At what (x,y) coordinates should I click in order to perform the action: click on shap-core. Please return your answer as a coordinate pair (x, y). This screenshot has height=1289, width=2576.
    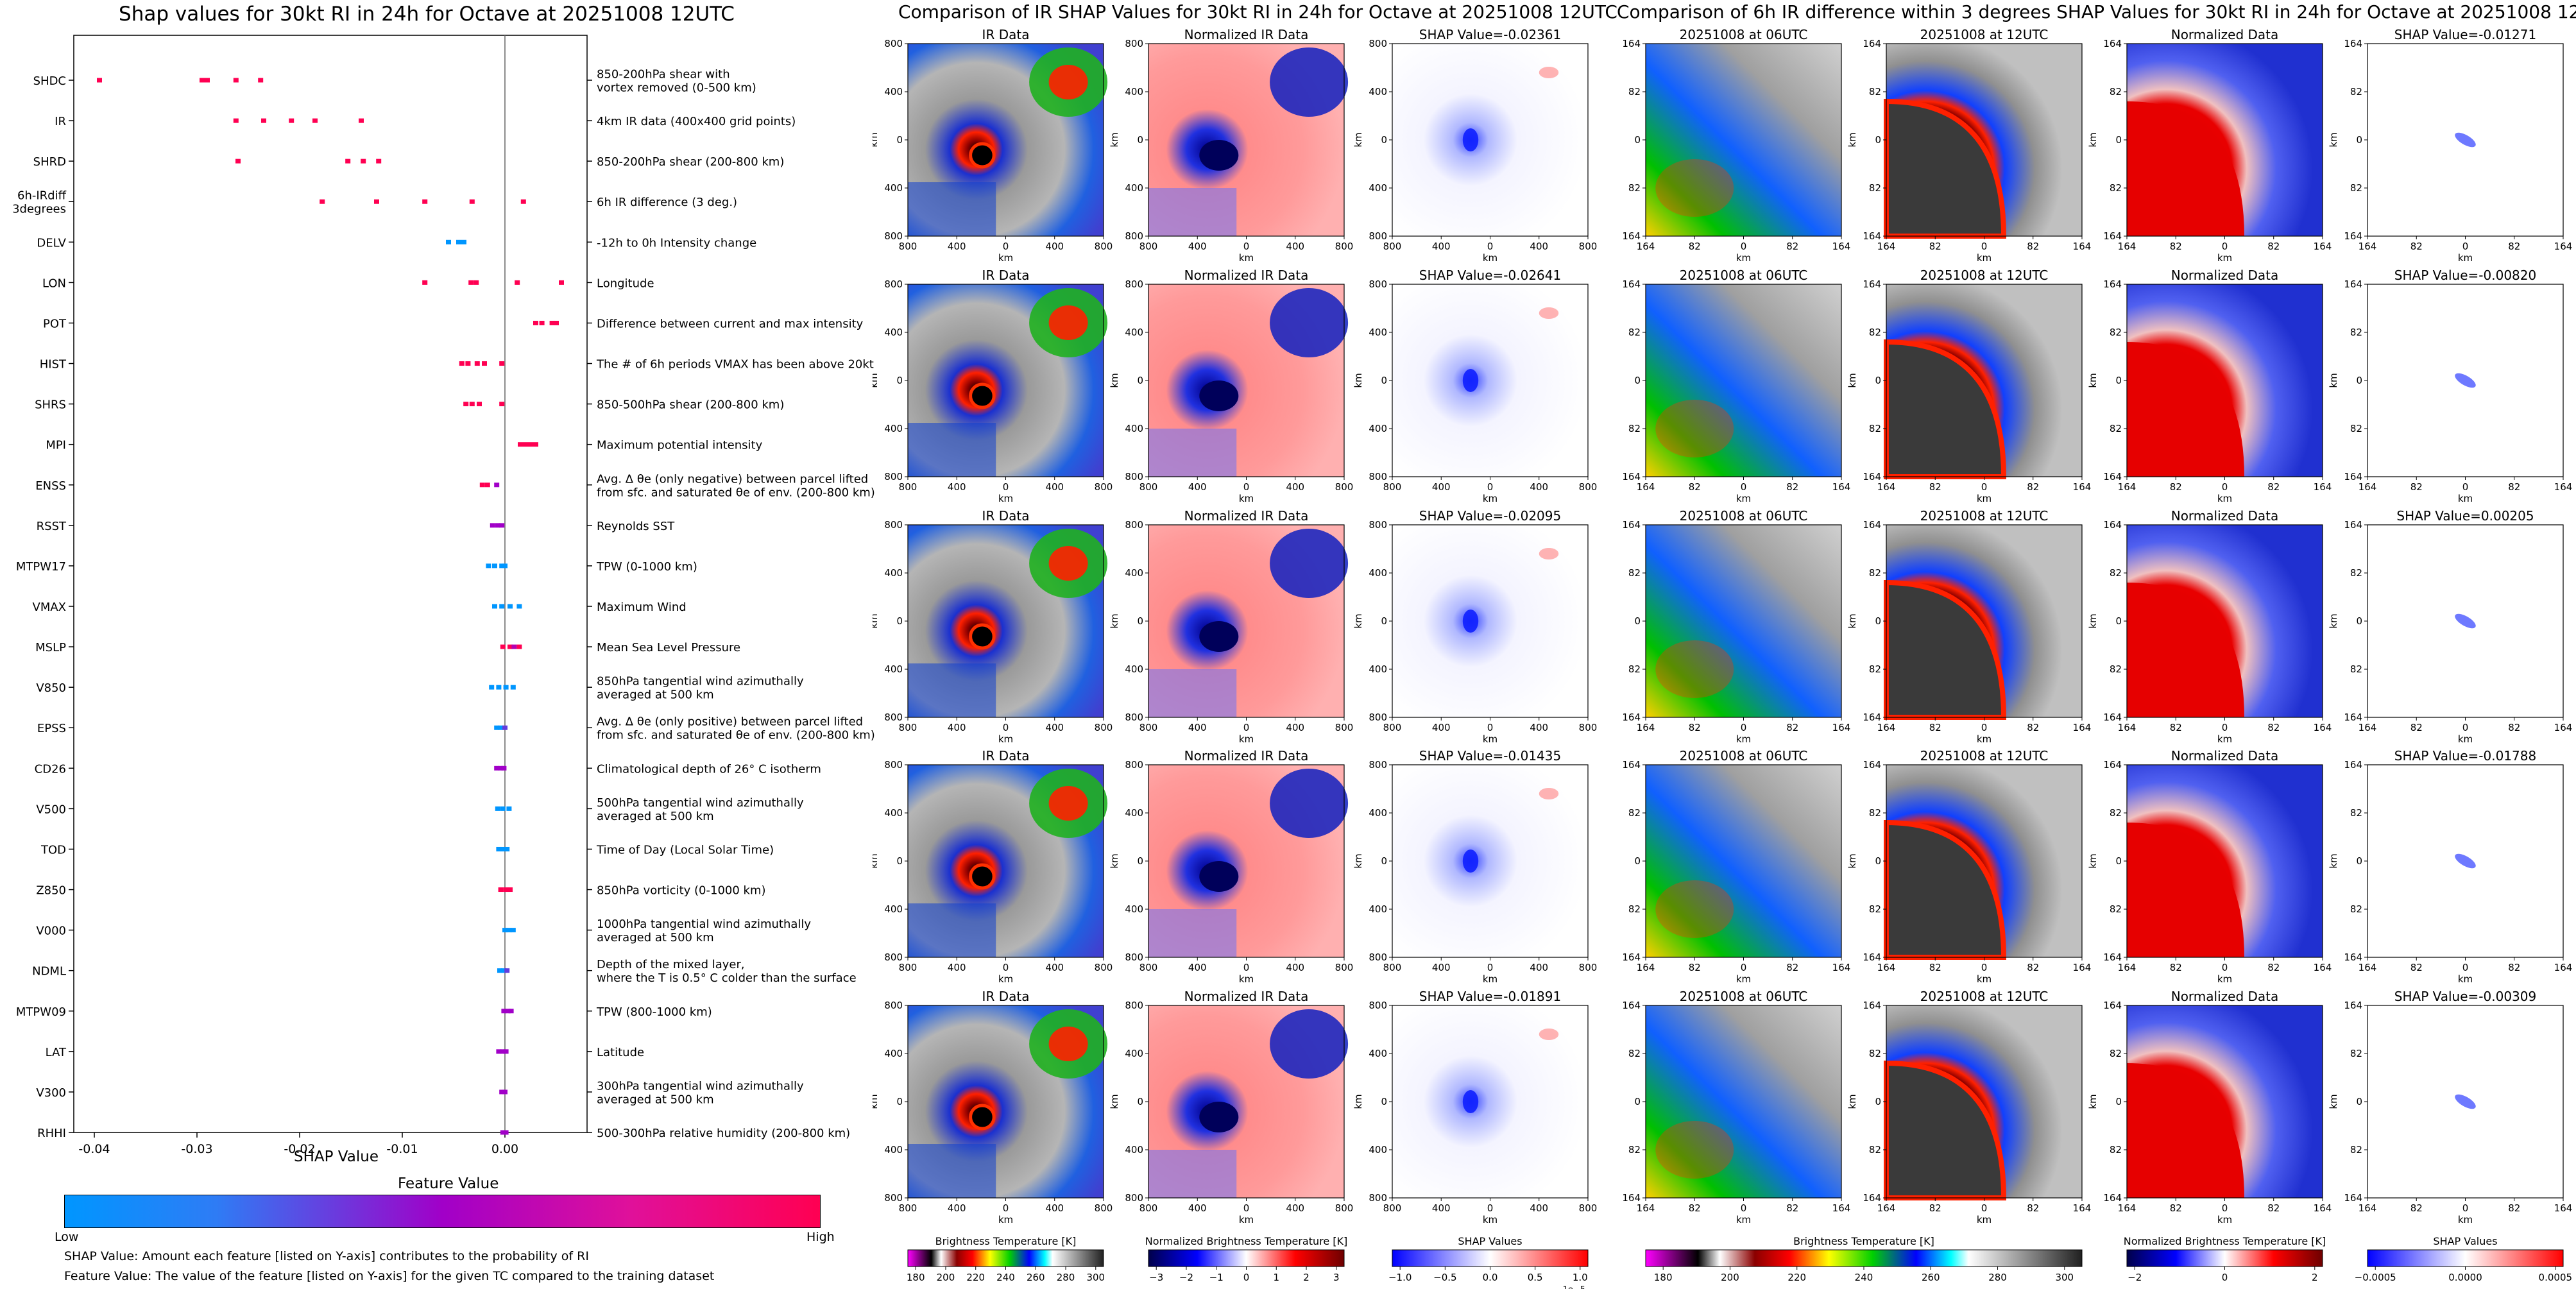
    Looking at the image, I should click on (2465, 621).